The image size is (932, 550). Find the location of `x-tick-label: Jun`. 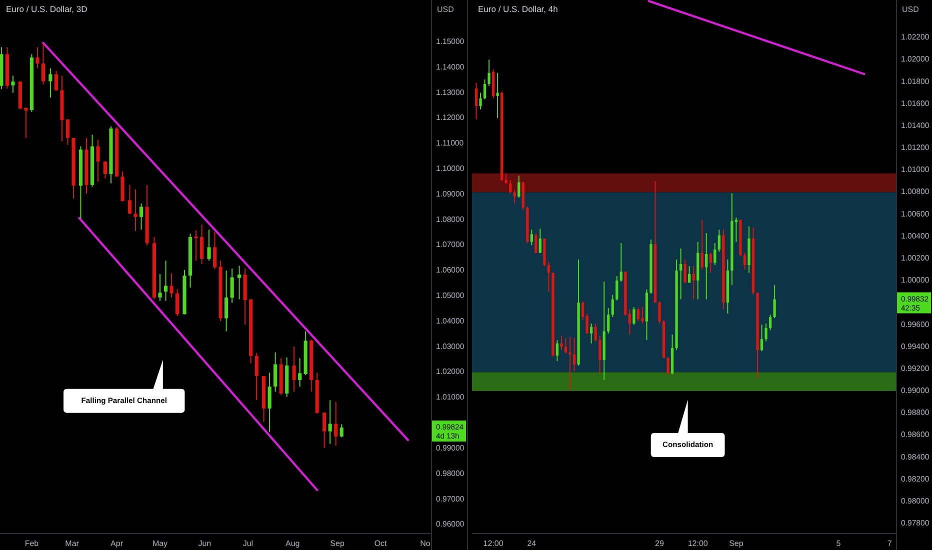

x-tick-label: Jun is located at coordinates (205, 543).